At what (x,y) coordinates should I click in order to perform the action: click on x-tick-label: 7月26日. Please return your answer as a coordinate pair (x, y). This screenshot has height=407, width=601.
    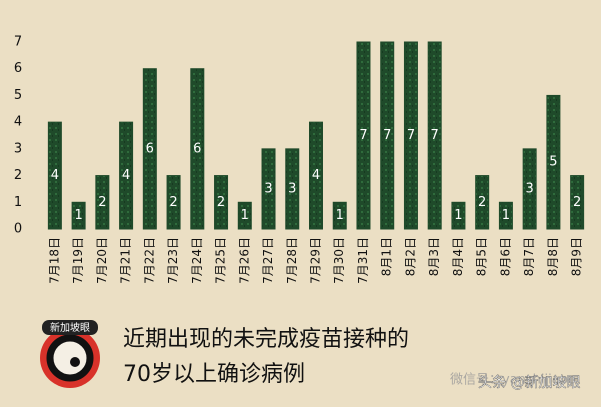
    Looking at the image, I should click on (244, 260).